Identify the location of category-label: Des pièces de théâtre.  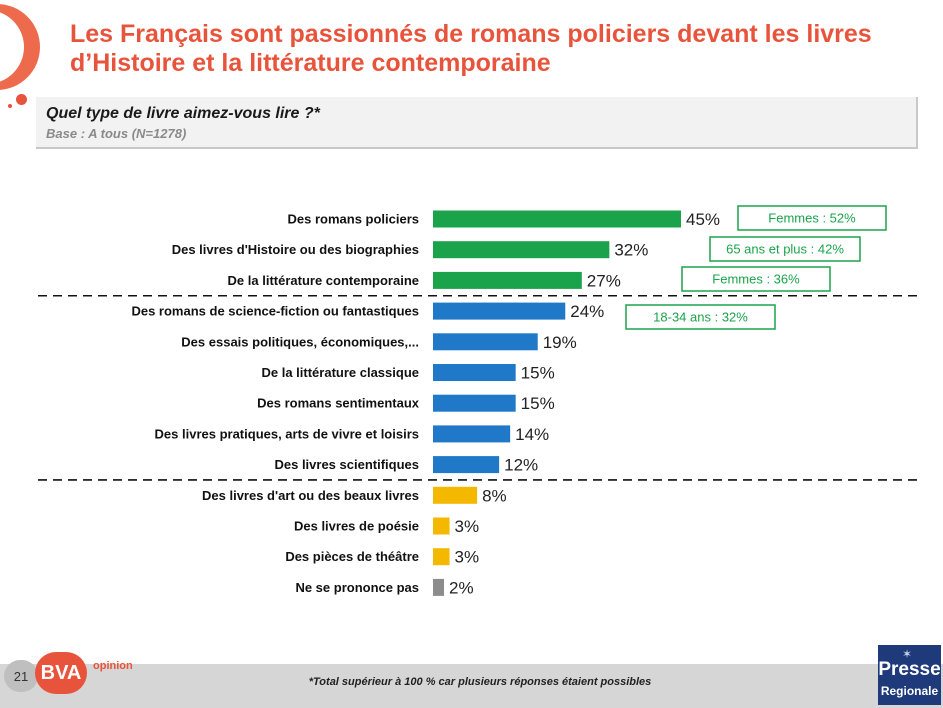
(352, 556).